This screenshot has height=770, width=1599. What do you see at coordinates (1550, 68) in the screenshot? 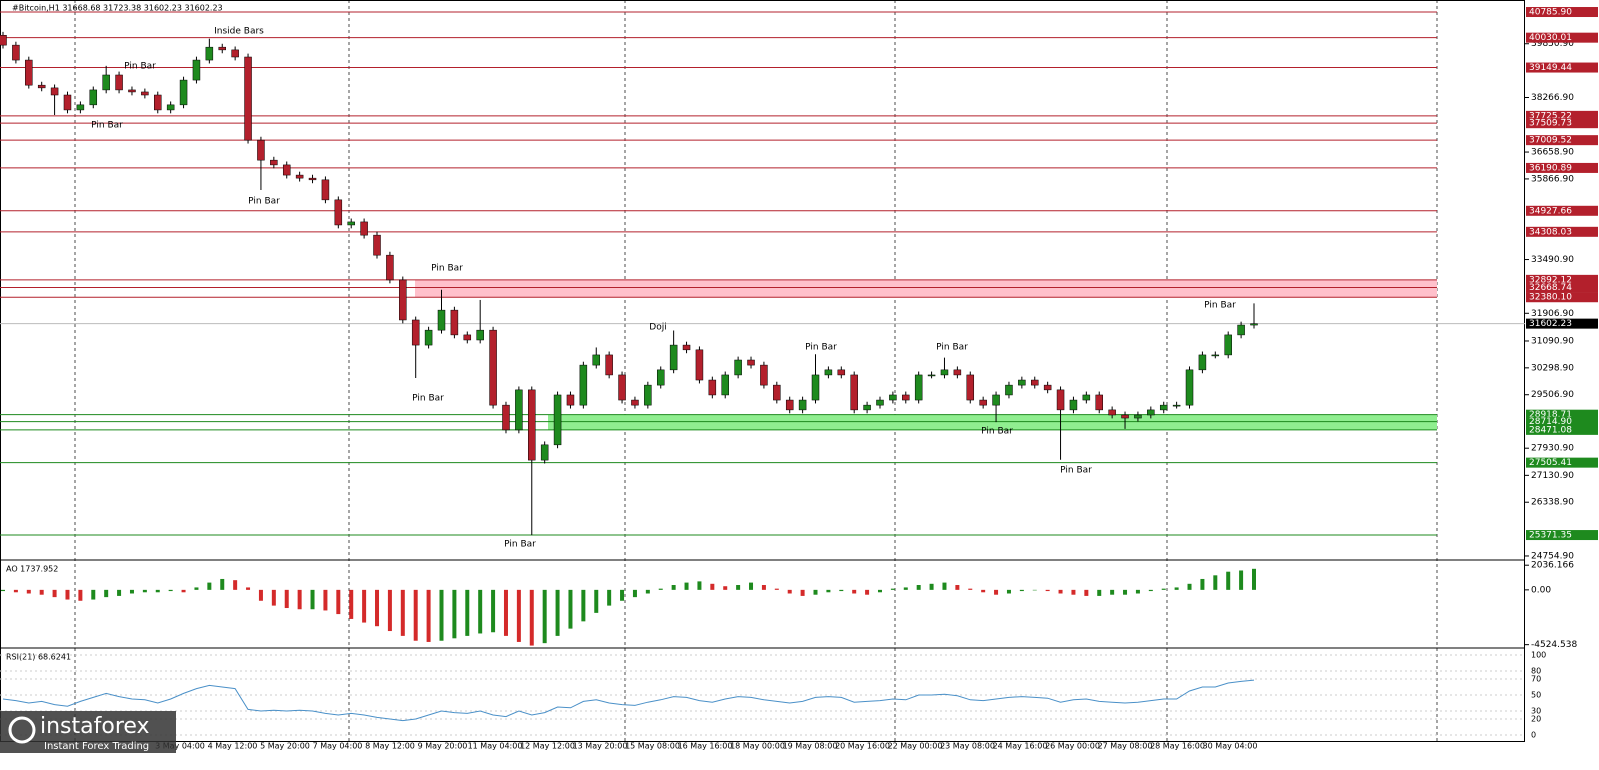
I see `level-label: 39149.44` at bounding box center [1550, 68].